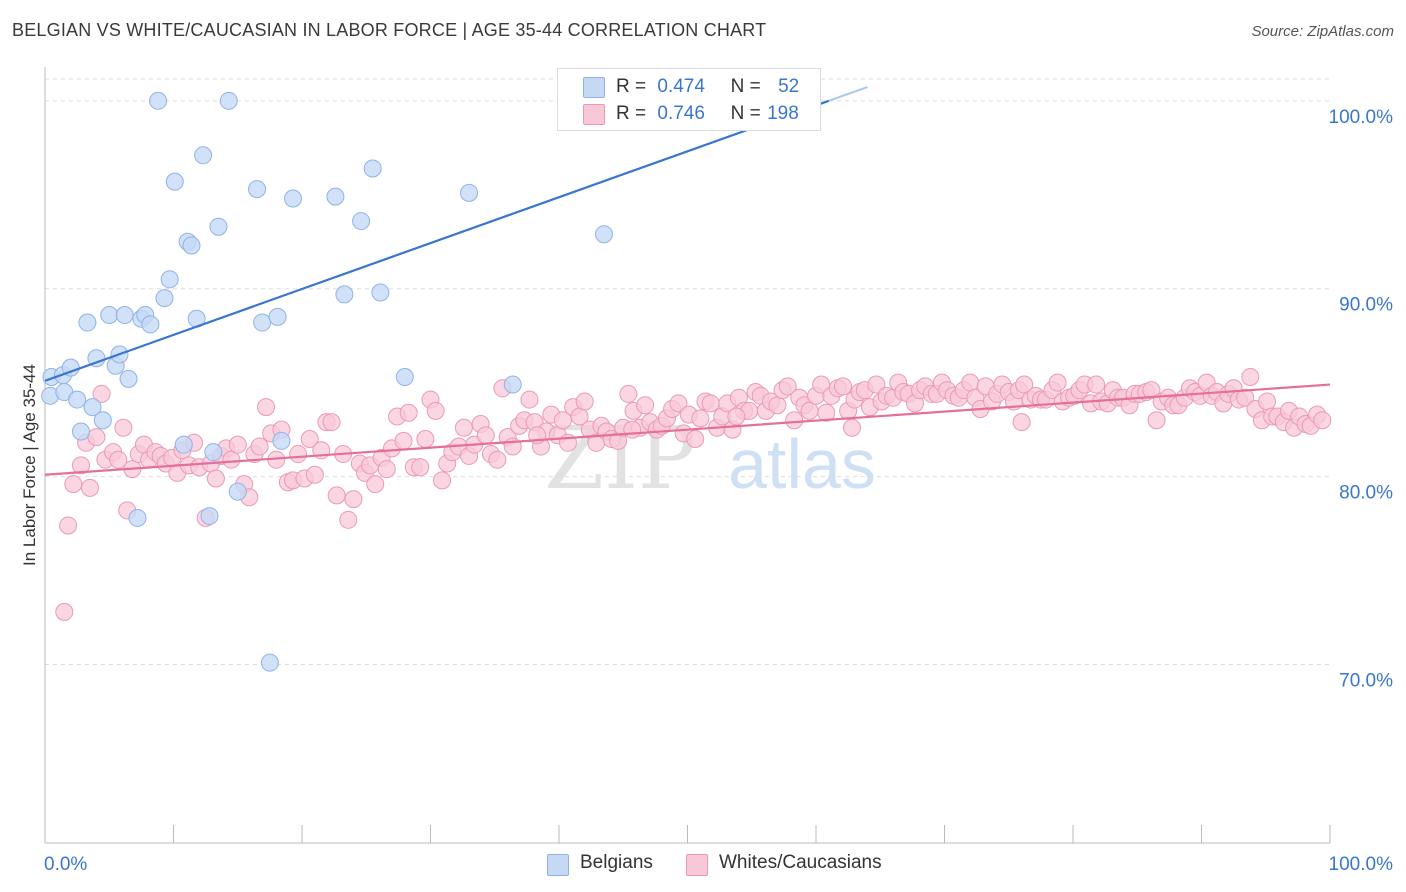 The height and width of the screenshot is (892, 1406). What do you see at coordinates (29, 465) in the screenshot?
I see `y-axis-label: In Labor Force | Age 35-44` at bounding box center [29, 465].